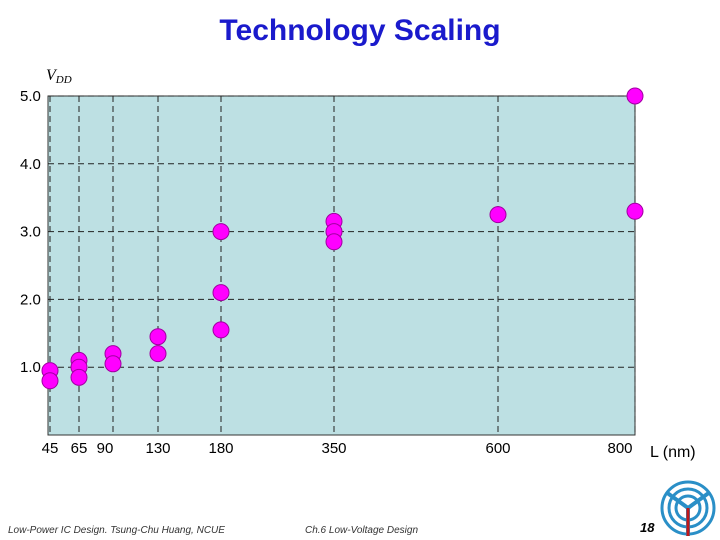 This screenshot has width=720, height=540. I want to click on y-tick-label: 1.0, so click(30, 367).